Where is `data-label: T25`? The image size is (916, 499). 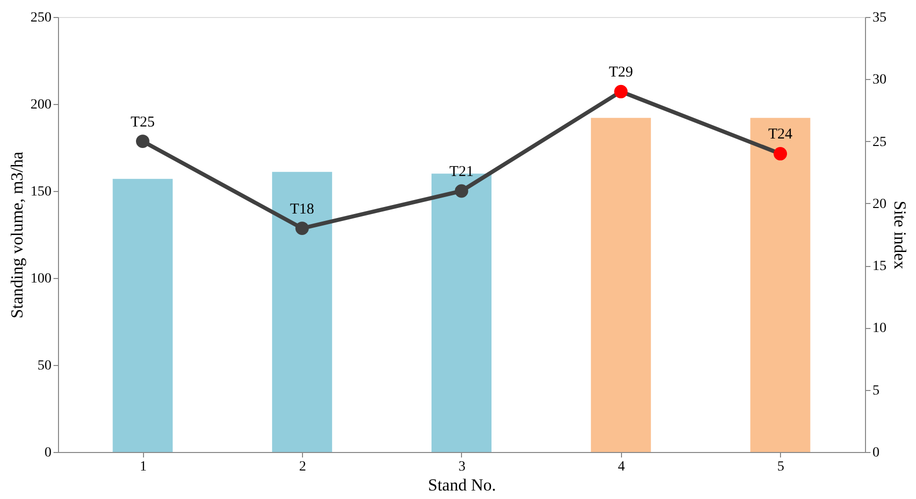
data-label: T25 is located at coordinates (142, 122).